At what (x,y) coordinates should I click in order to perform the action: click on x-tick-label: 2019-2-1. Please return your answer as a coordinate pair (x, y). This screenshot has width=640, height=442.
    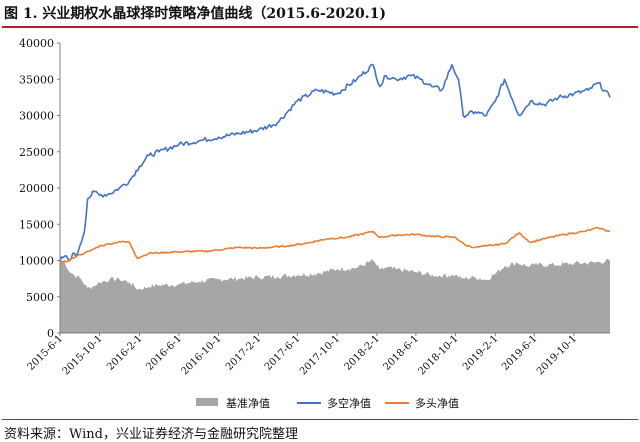
    Looking at the image, I should click on (481, 353).